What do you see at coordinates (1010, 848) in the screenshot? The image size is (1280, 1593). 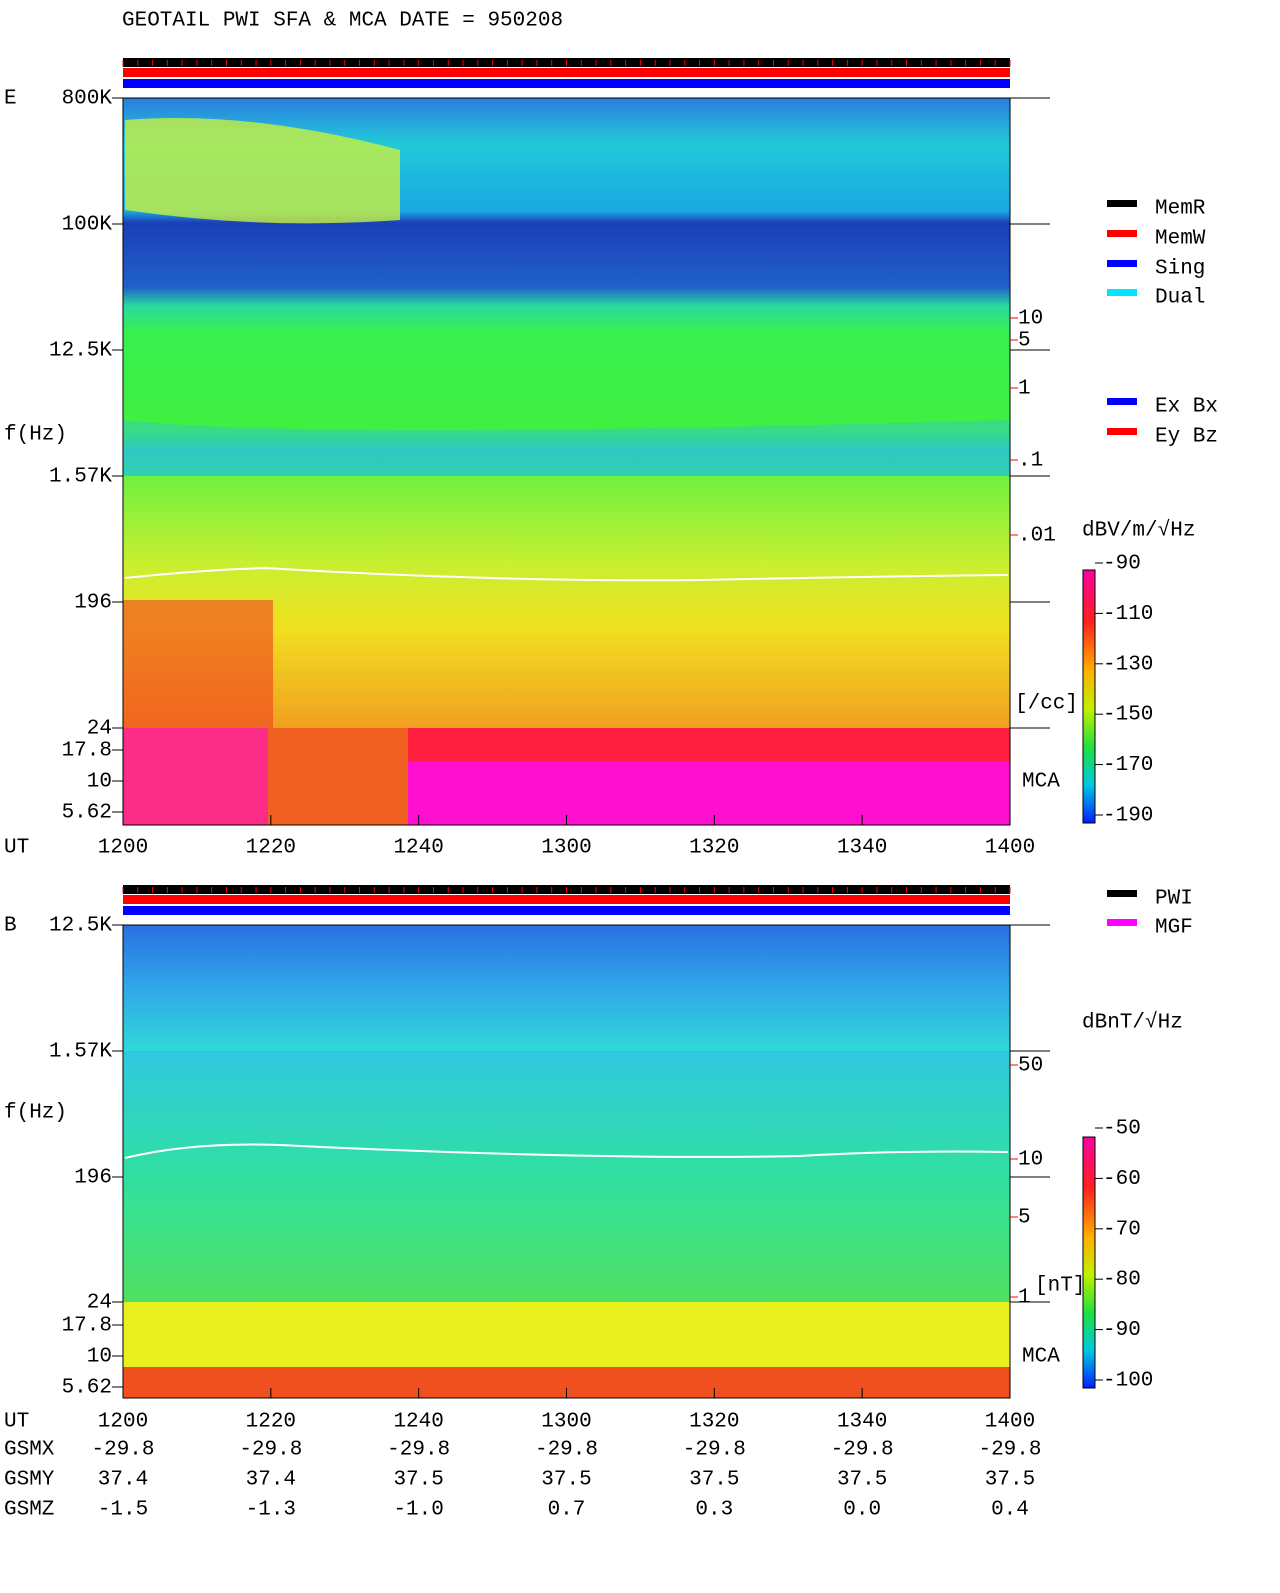 I see `x-tick-label: 1400` at bounding box center [1010, 848].